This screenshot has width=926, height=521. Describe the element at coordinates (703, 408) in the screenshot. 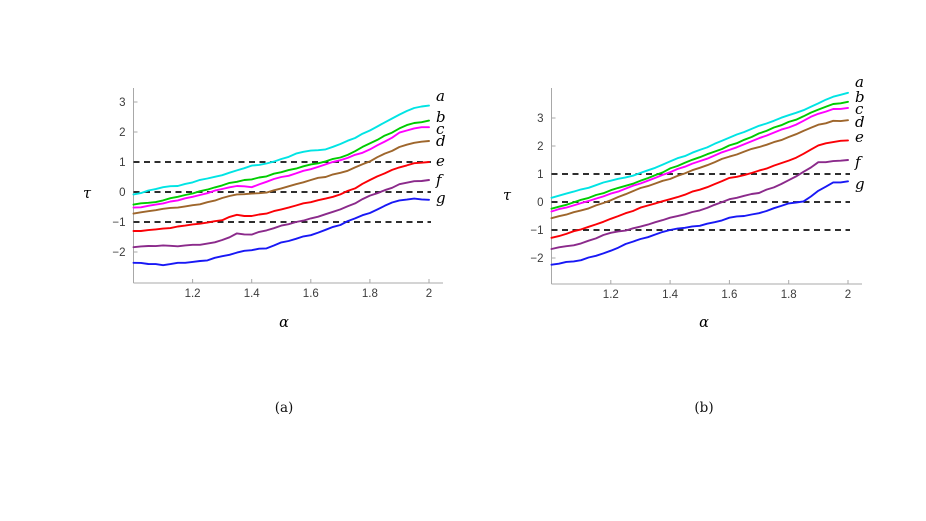

I see `panel-caption: (b)` at that location.